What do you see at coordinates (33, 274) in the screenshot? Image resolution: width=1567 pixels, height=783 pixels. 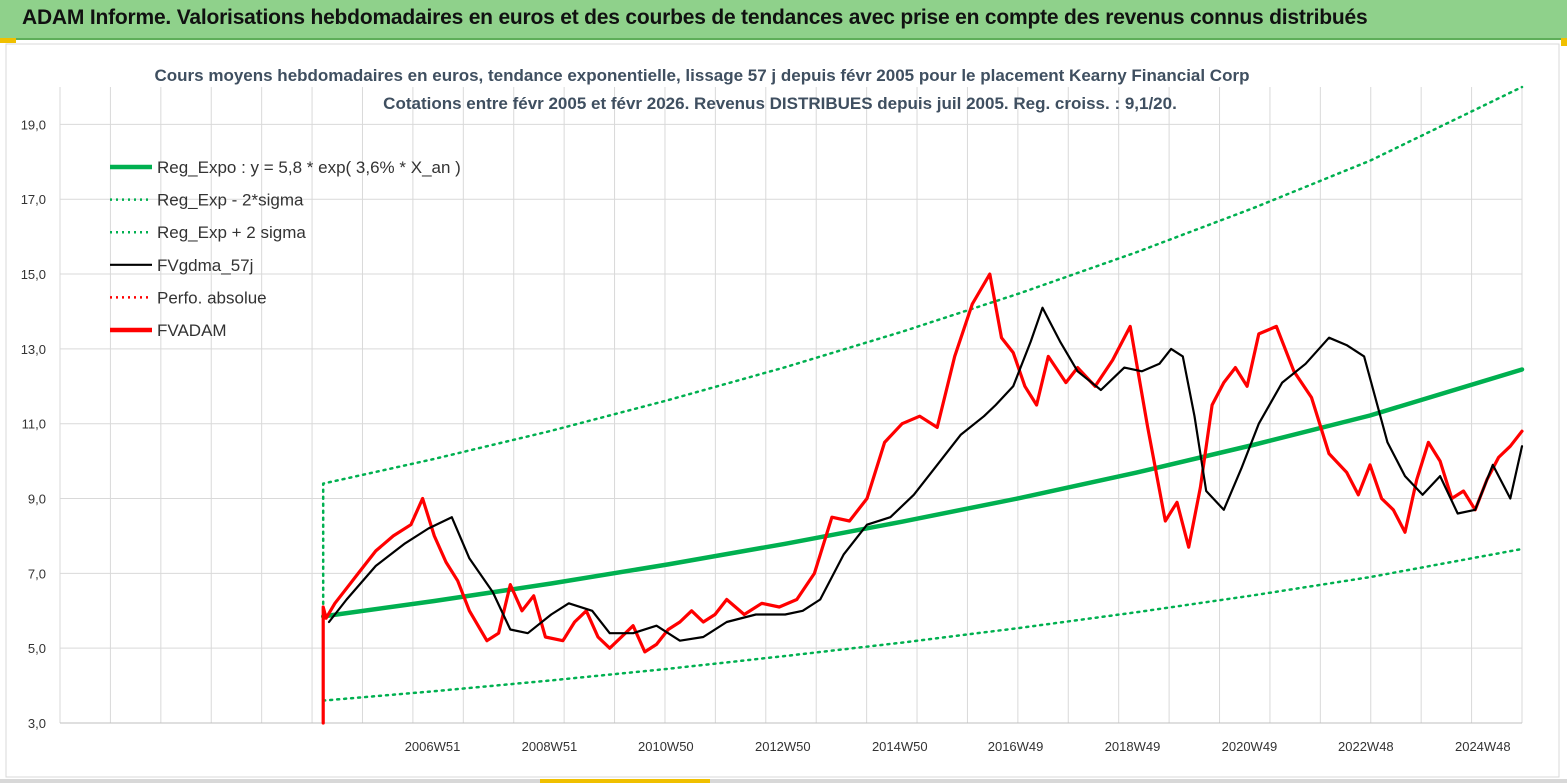 I see `y-tick-label: 15,0` at bounding box center [33, 274].